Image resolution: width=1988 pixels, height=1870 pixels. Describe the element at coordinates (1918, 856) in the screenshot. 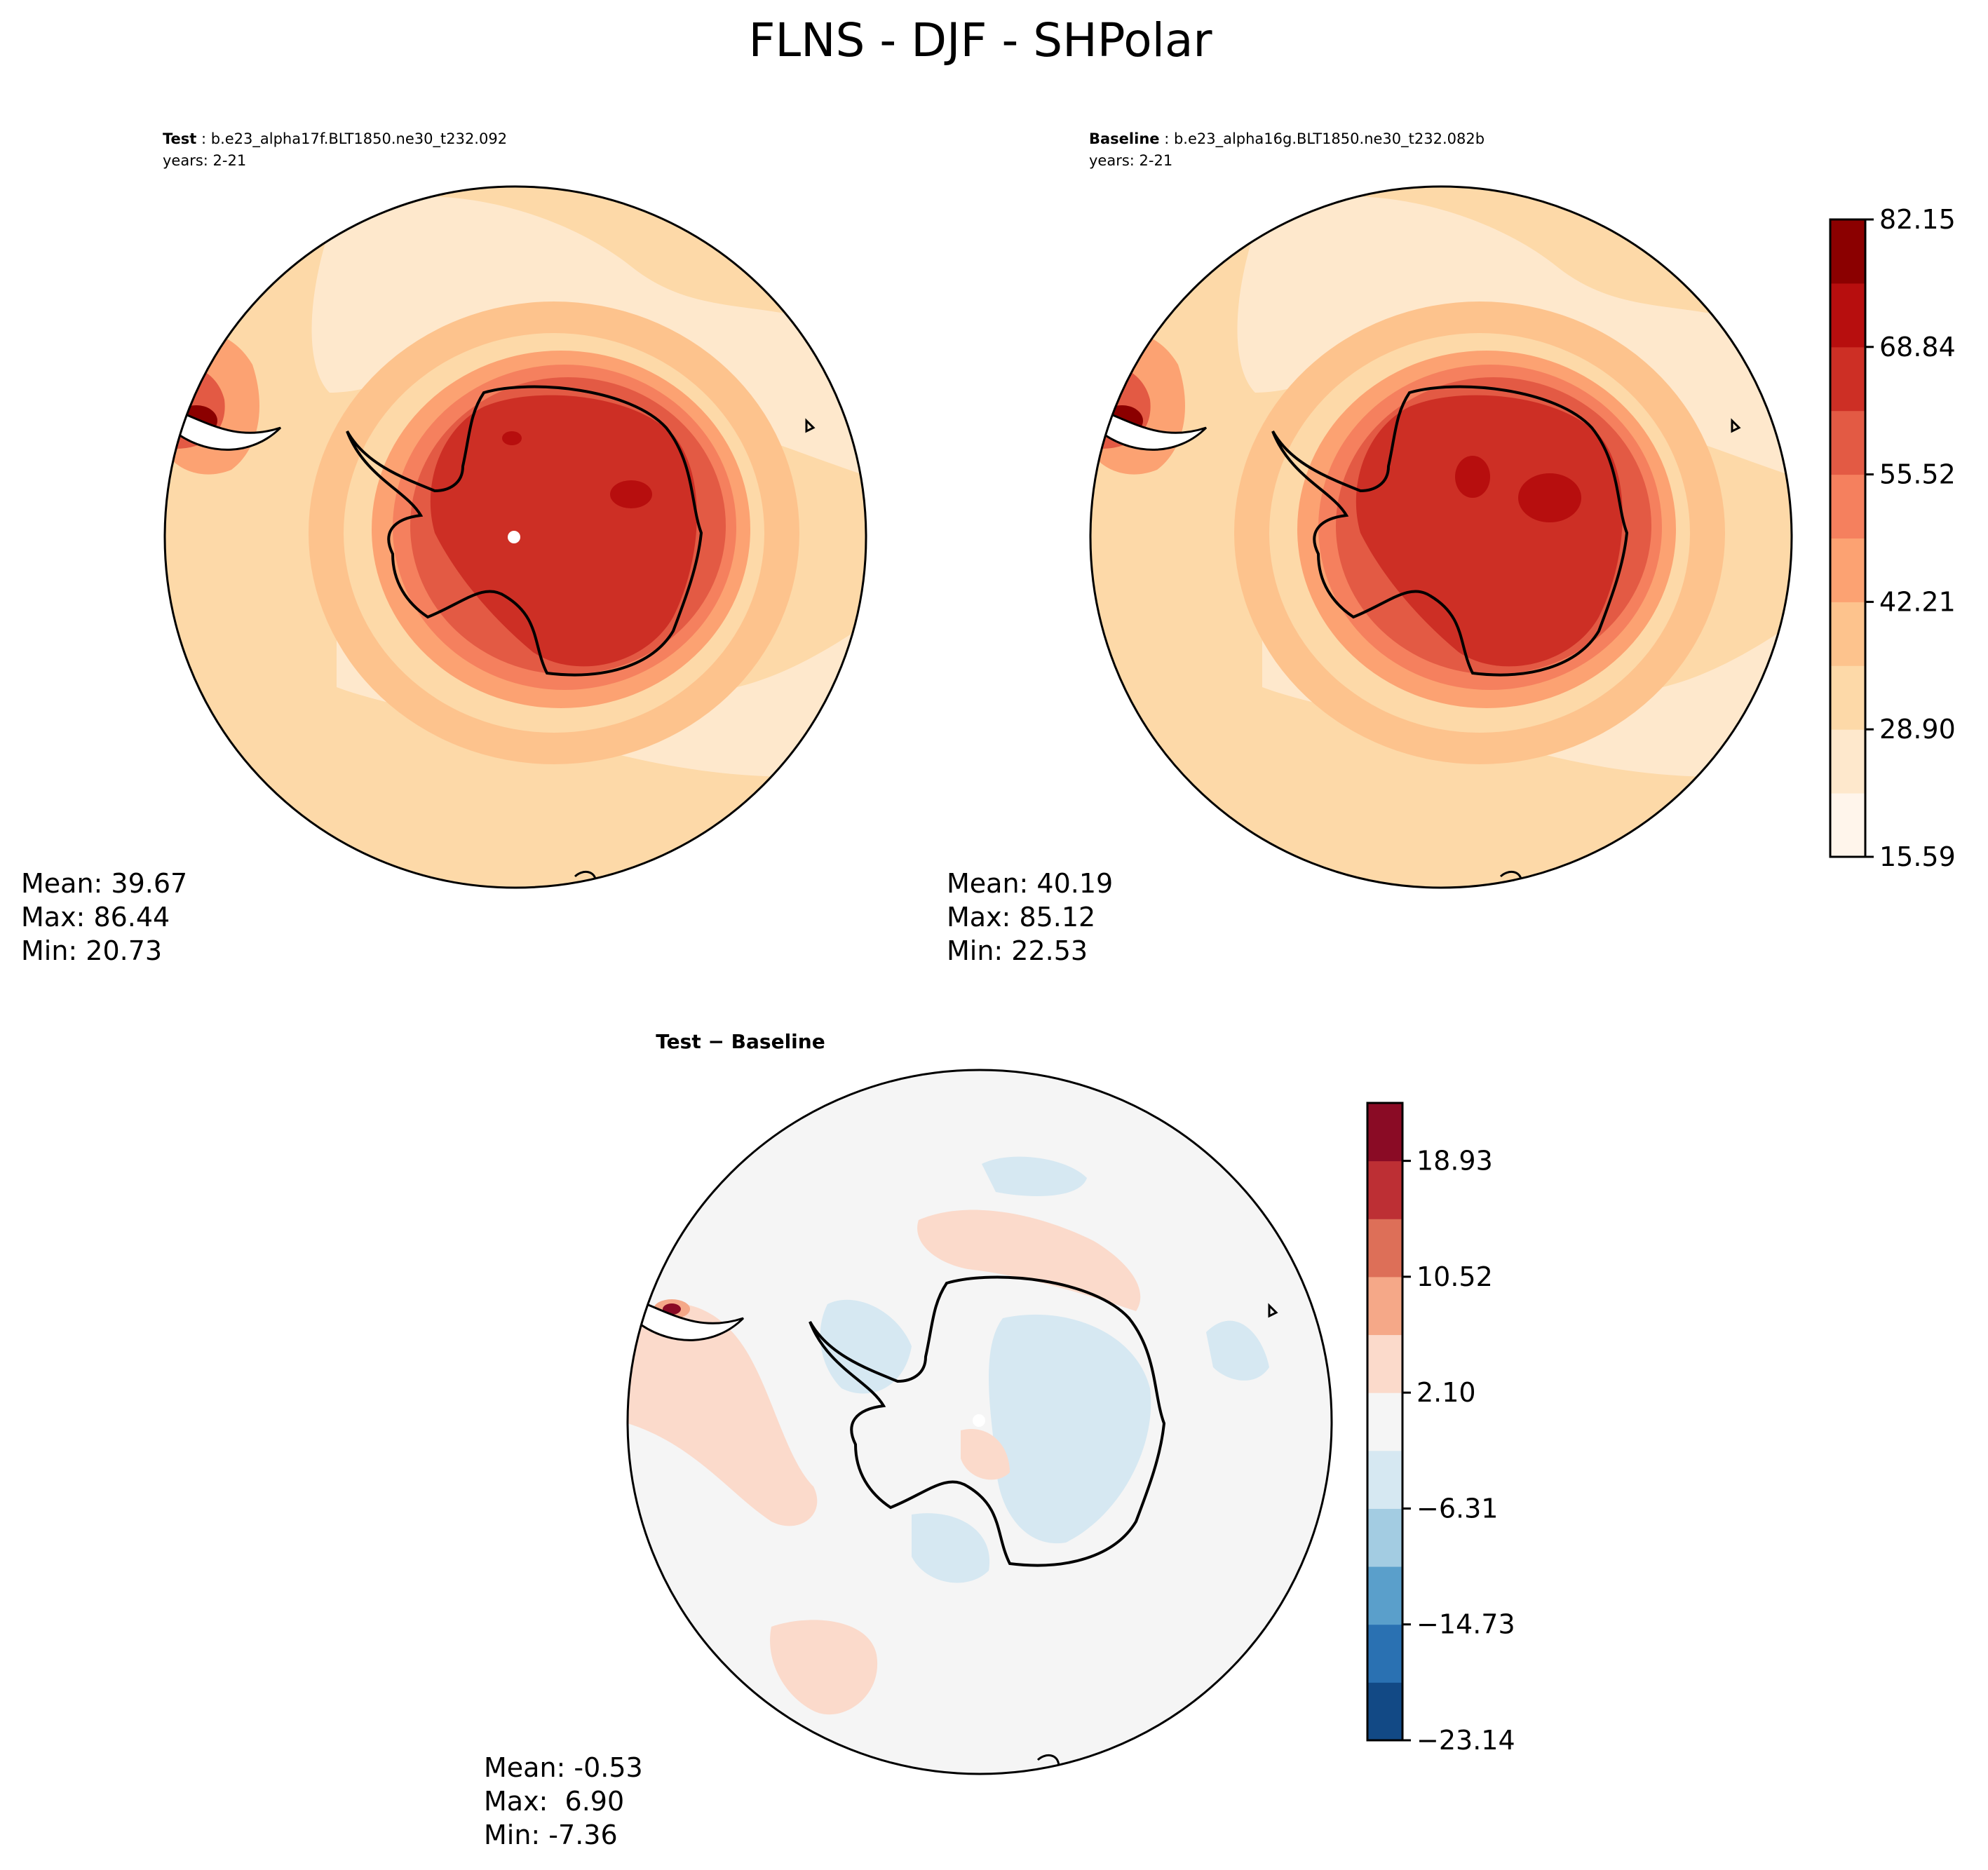

I see `absolute-colorbar-tick-label: 15.59` at that location.